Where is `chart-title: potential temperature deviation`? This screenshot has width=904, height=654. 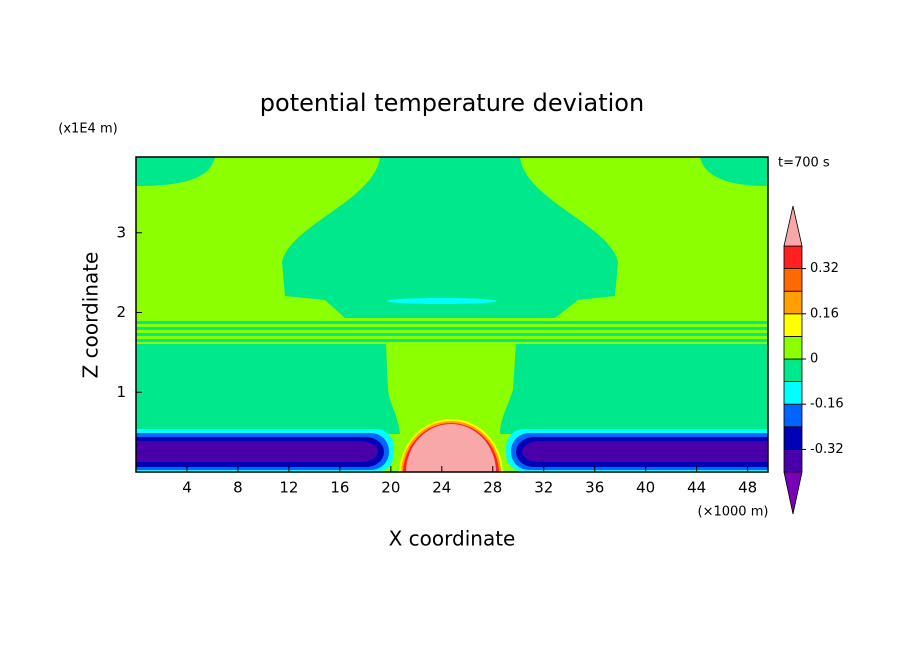
chart-title: potential temperature deviation is located at coordinates (452, 103).